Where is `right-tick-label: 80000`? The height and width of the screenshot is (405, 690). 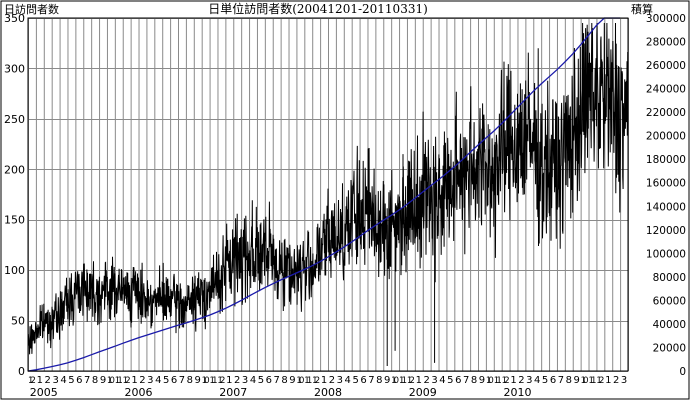
right-tick-label: 80000 is located at coordinates (669, 278).